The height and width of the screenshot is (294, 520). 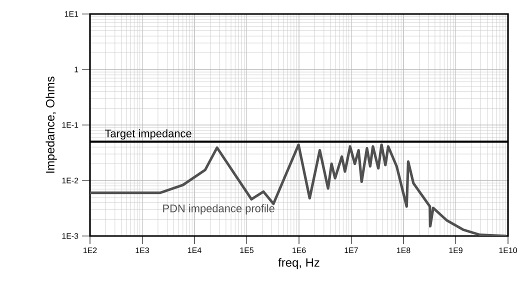 What do you see at coordinates (299, 264) in the screenshot?
I see `x-axis-title: freq, Hz` at bounding box center [299, 264].